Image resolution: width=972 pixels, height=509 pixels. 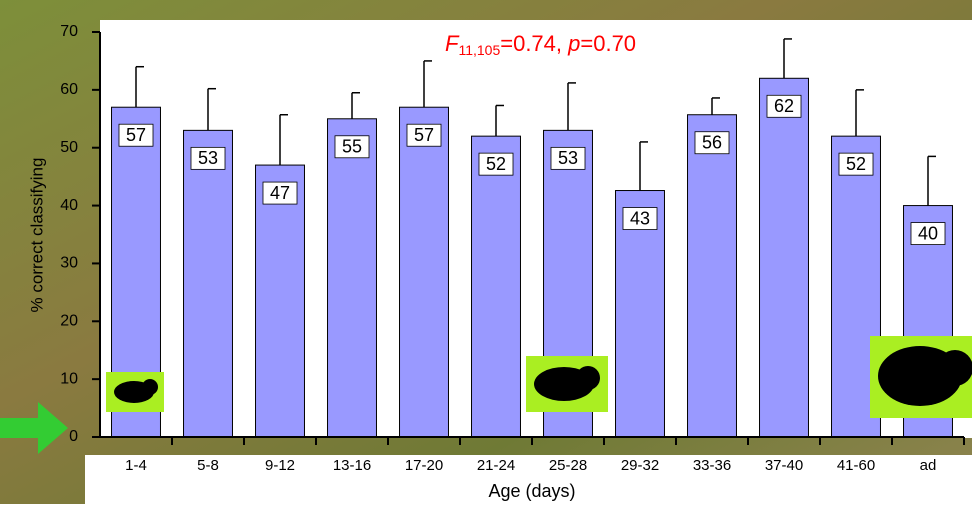 What do you see at coordinates (712, 465) in the screenshot?
I see `x-tick-label: 33-36` at bounding box center [712, 465].